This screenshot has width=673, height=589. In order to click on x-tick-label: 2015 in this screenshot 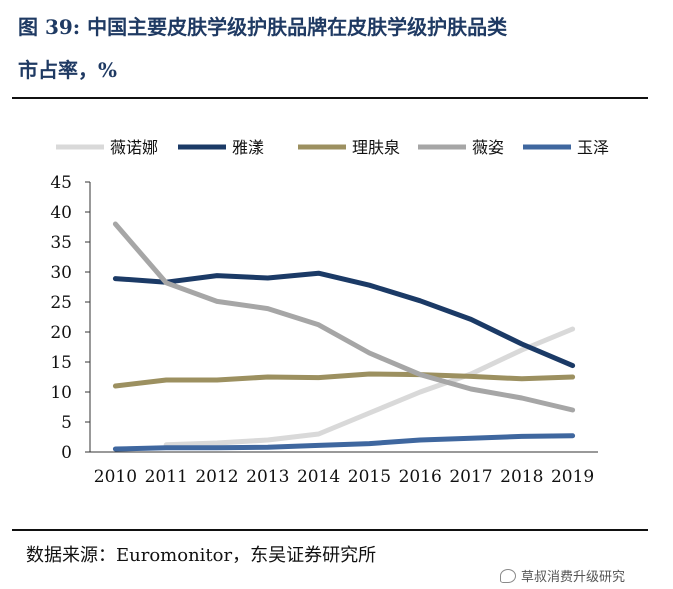, I will do `click(369, 477)`.